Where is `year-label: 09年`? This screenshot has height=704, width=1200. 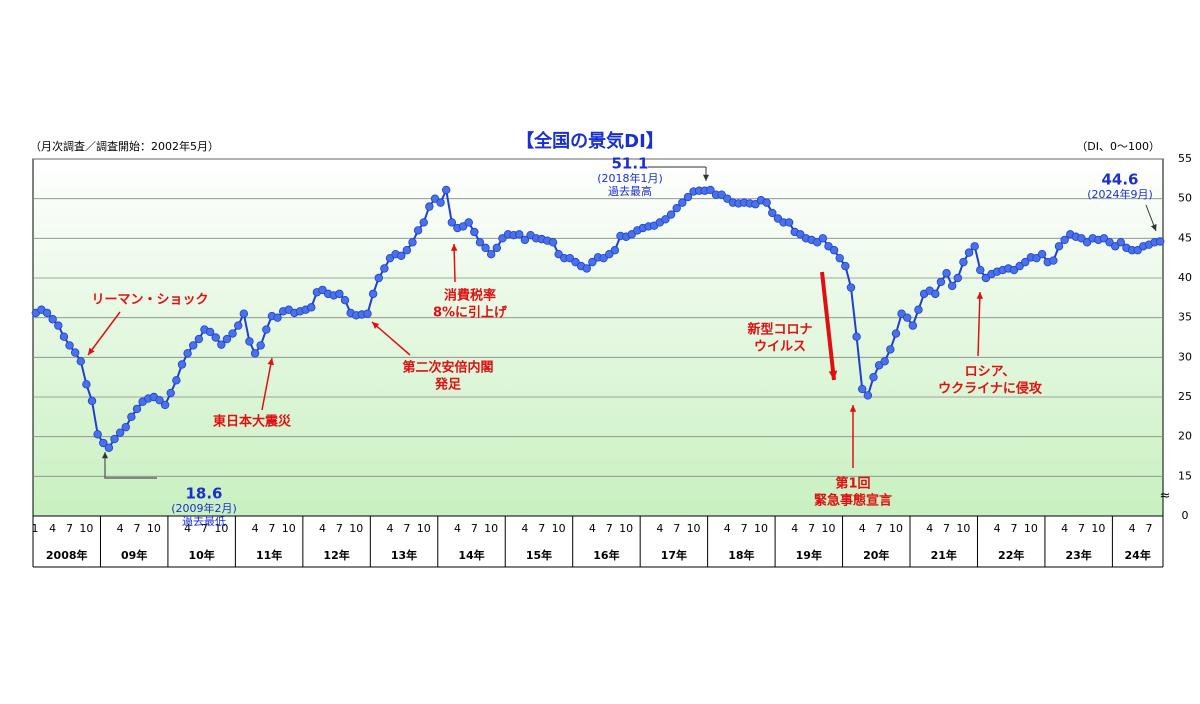 year-label: 09年 is located at coordinates (134, 555).